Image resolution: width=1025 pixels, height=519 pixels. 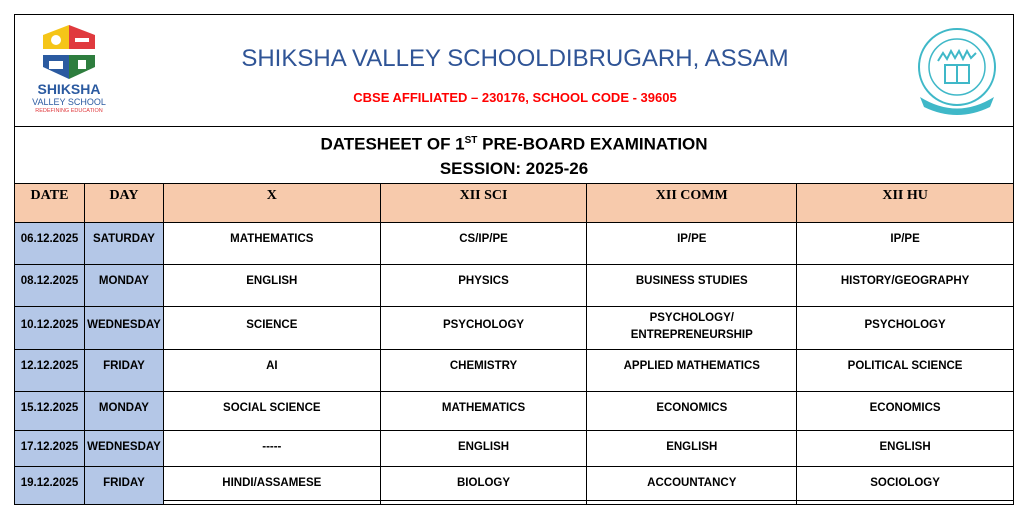 I want to click on xii-comm-cell: ECONOMICS, so click(x=692, y=411).